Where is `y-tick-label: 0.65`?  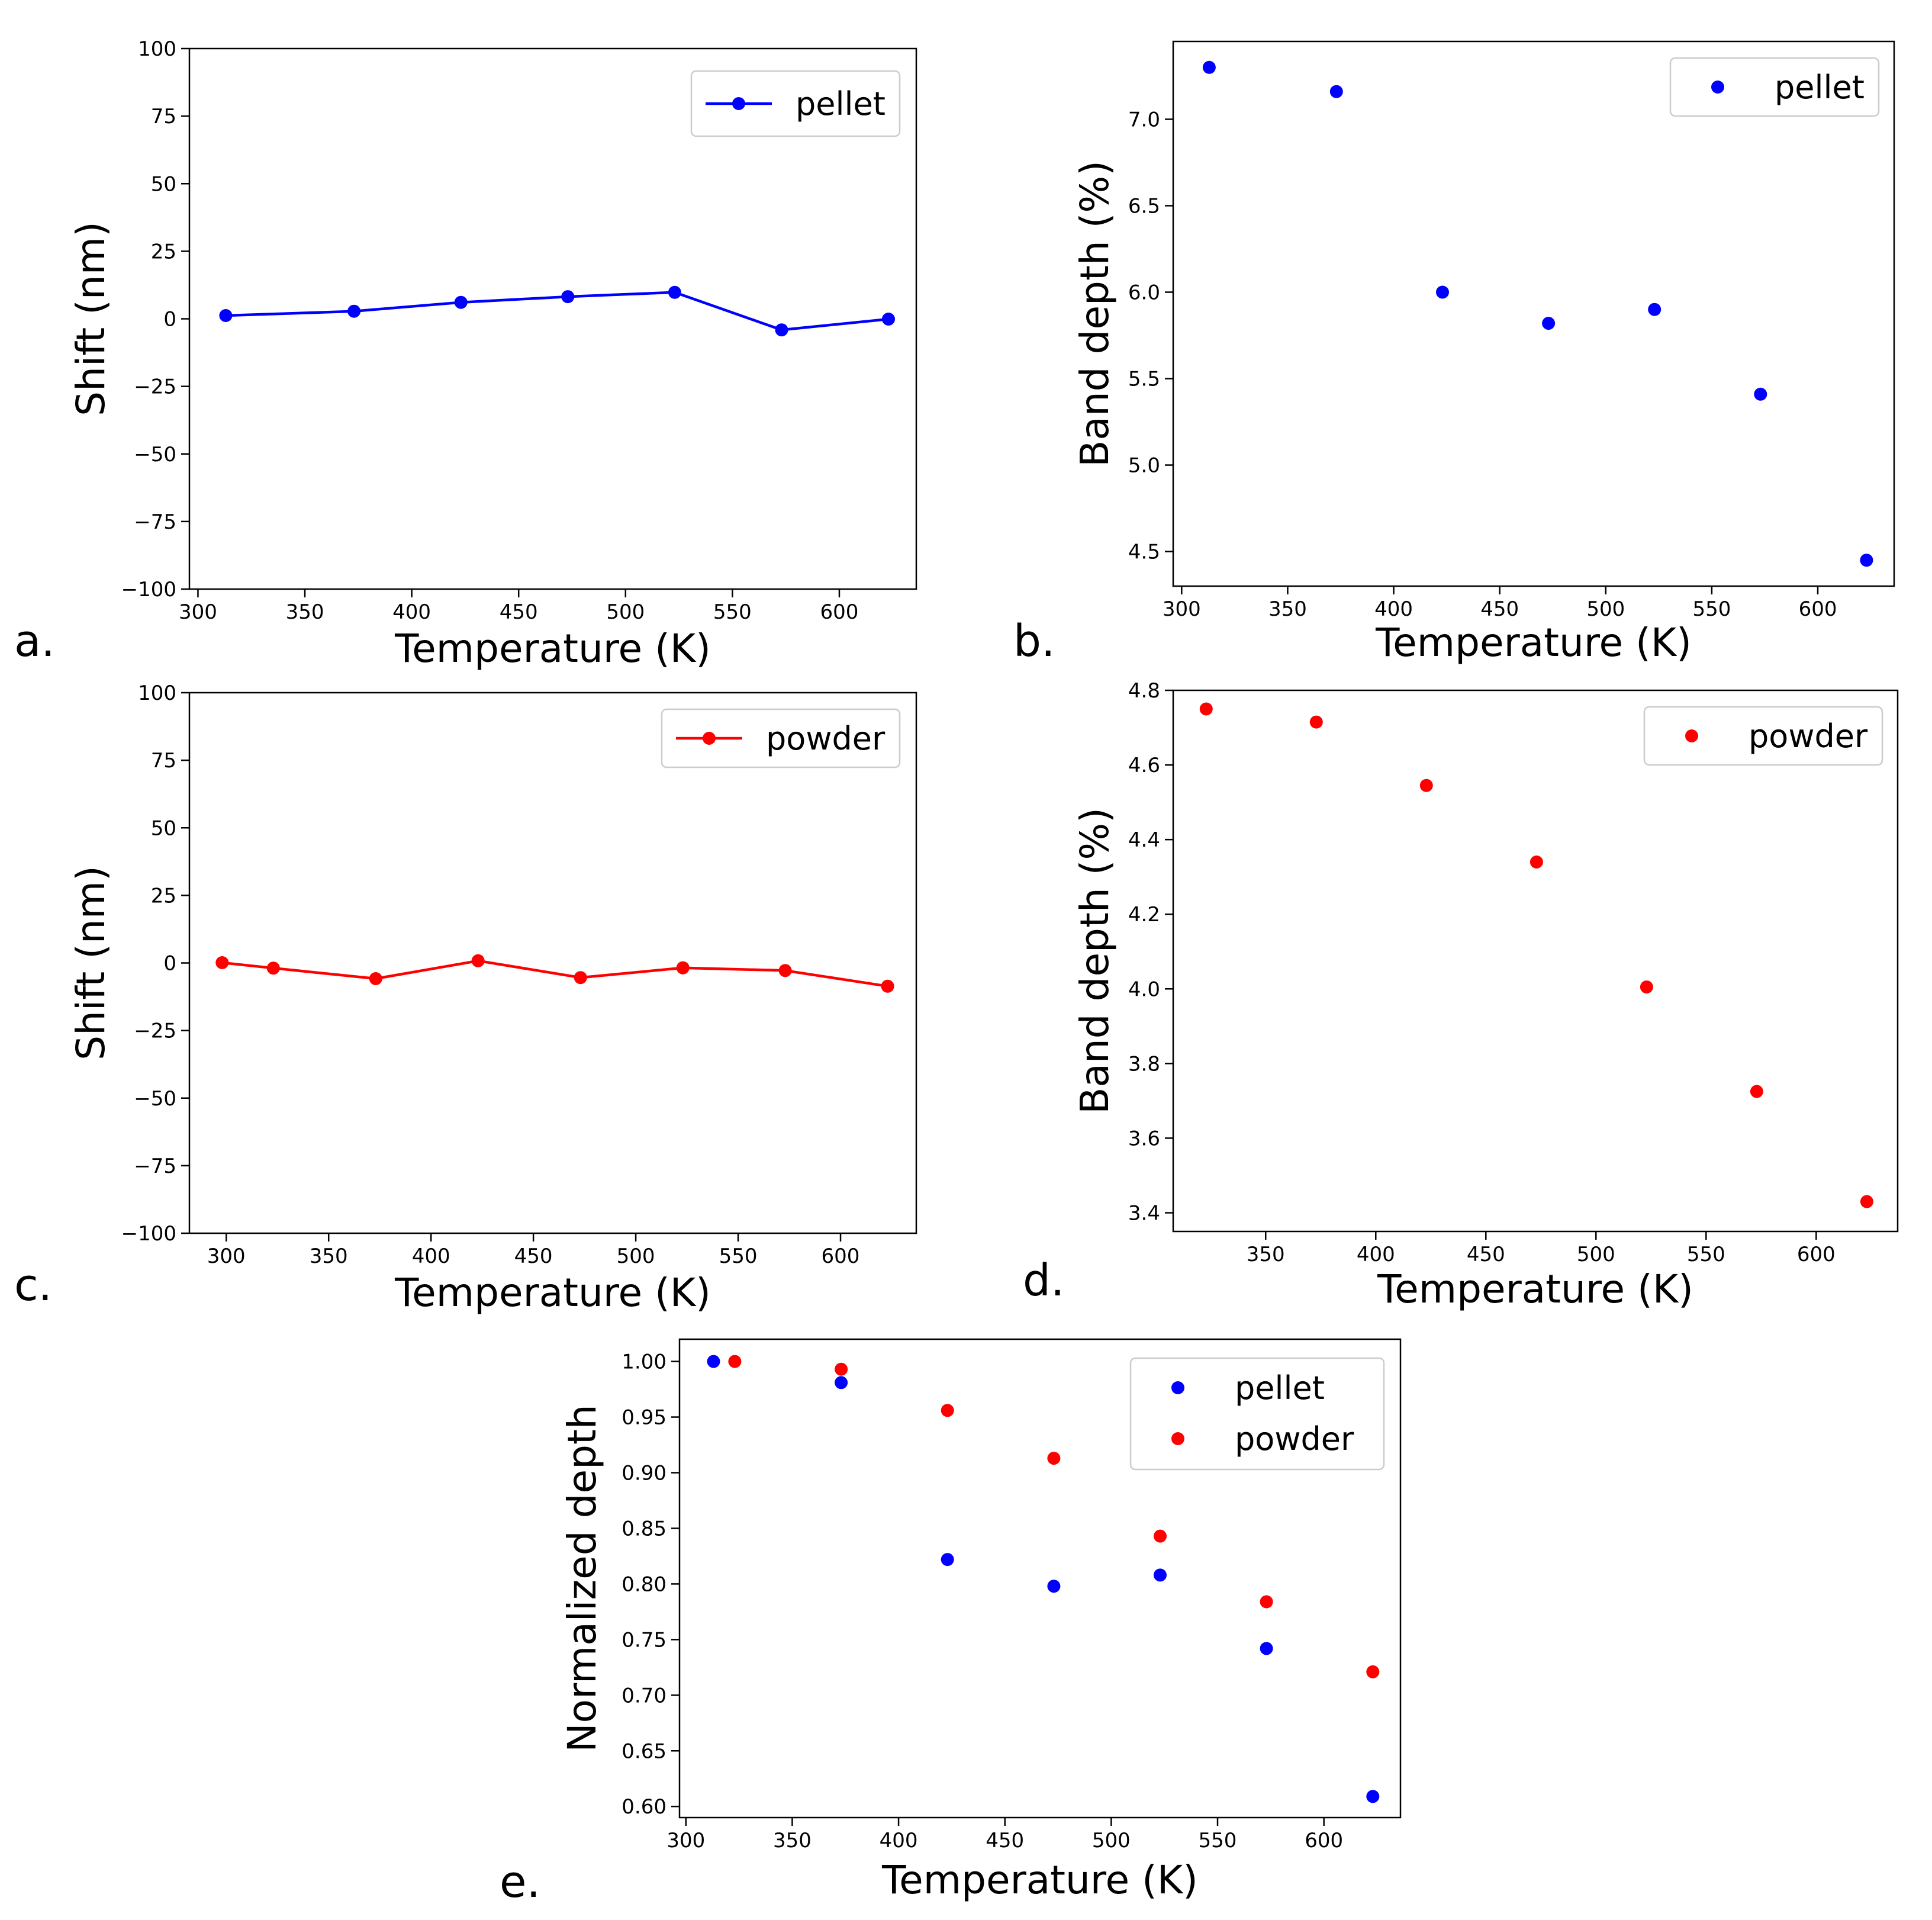
y-tick-label: 0.65 is located at coordinates (644, 1751).